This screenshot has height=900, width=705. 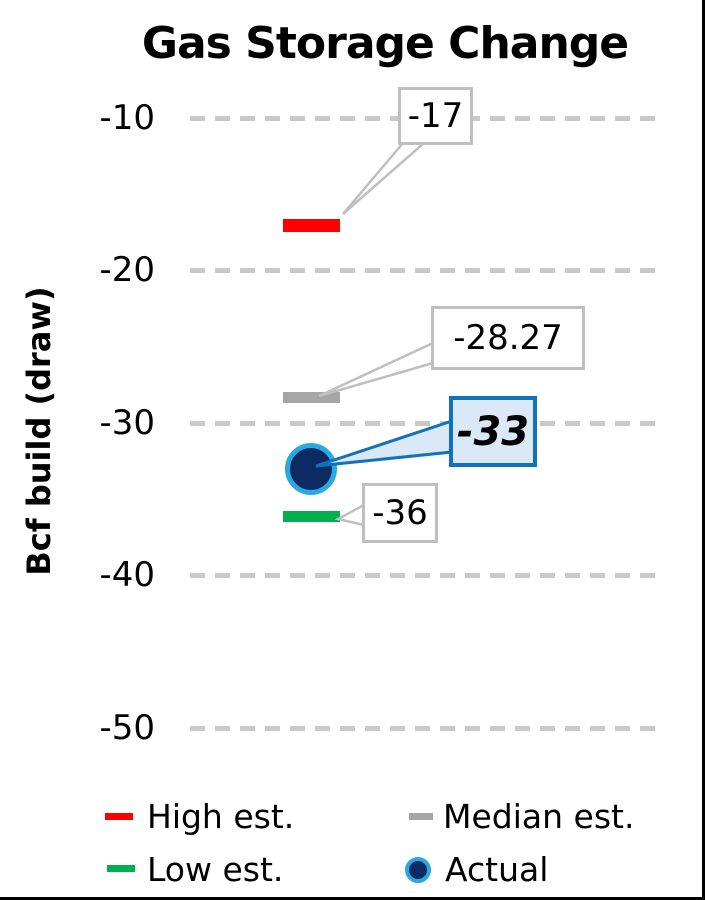 What do you see at coordinates (424, 728) in the screenshot?
I see `gridline--50` at bounding box center [424, 728].